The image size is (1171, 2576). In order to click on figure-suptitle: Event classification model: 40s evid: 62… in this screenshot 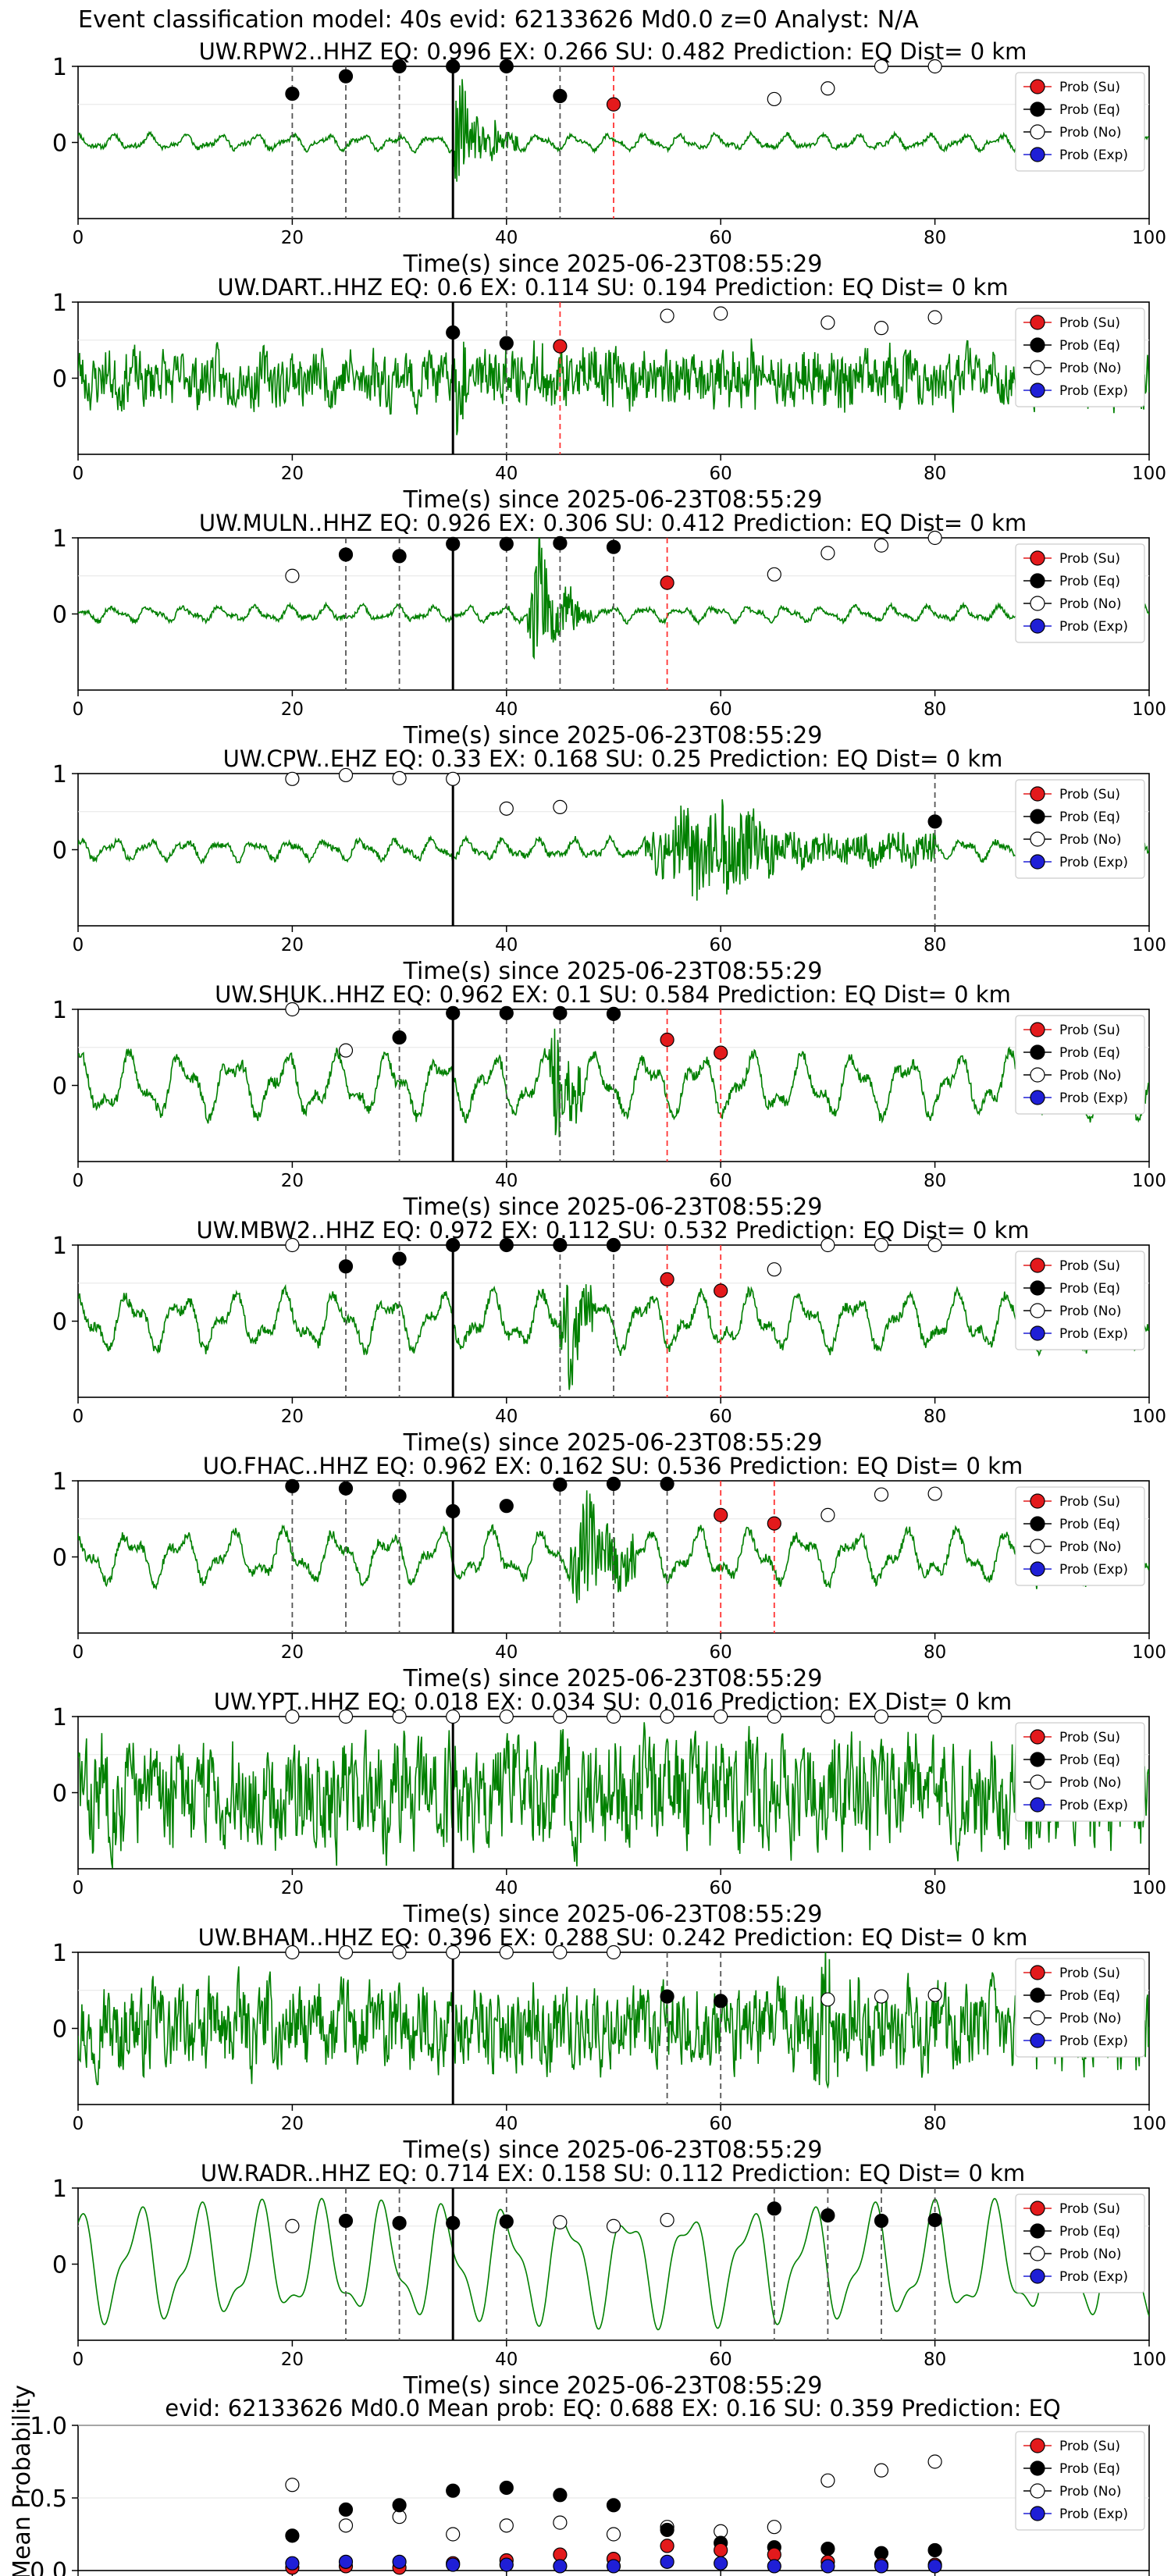, I will do `click(498, 20)`.